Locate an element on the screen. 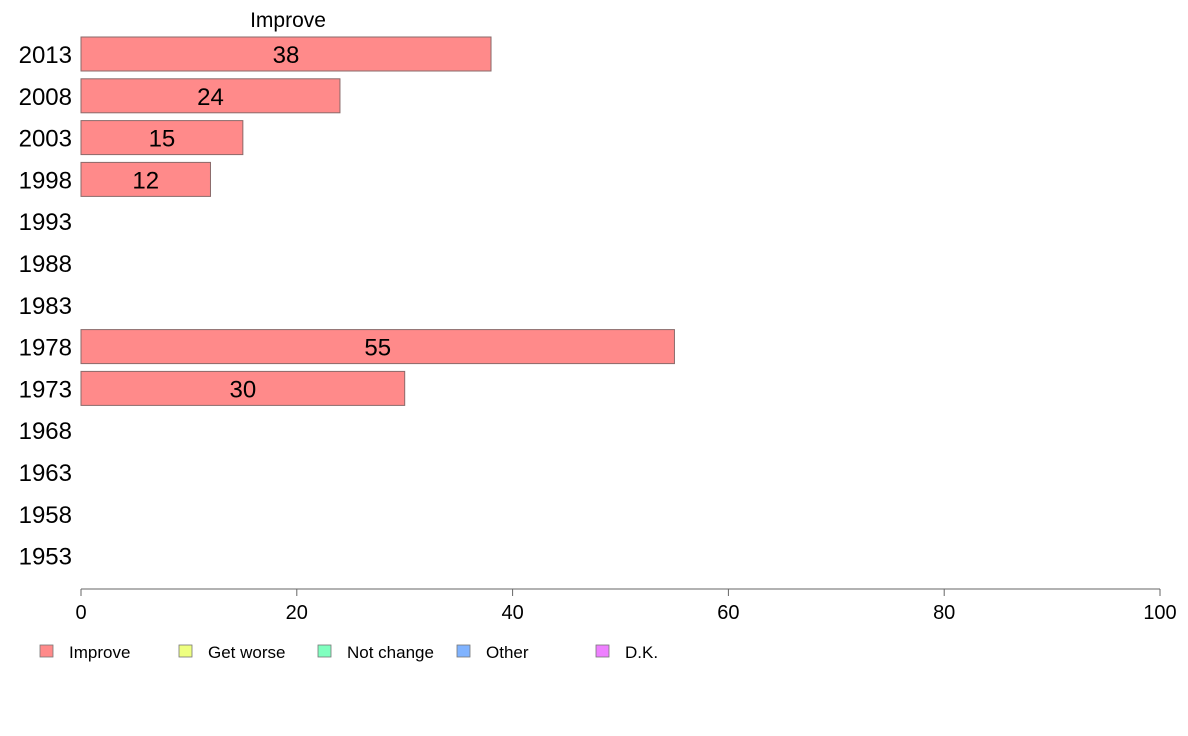  legend-label: D.K. is located at coordinates (641, 652).